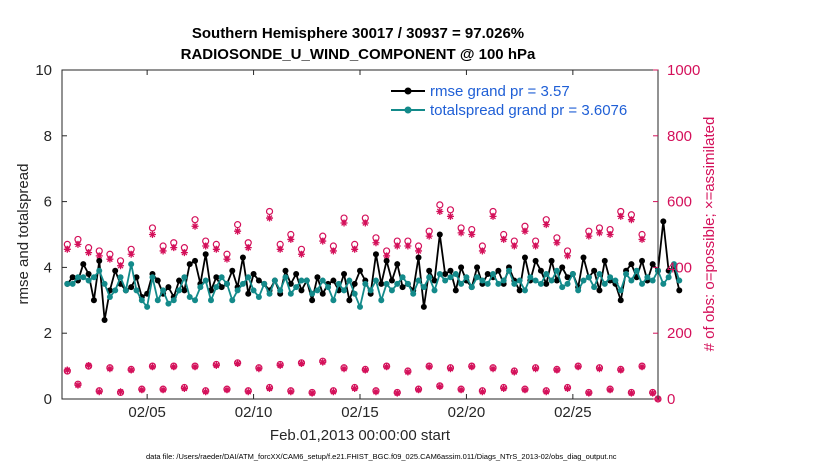 The height and width of the screenshot is (470, 830). What do you see at coordinates (676, 235) in the screenshot?
I see `y-axis-right: 0 200 400 600 800 1000` at bounding box center [676, 235].